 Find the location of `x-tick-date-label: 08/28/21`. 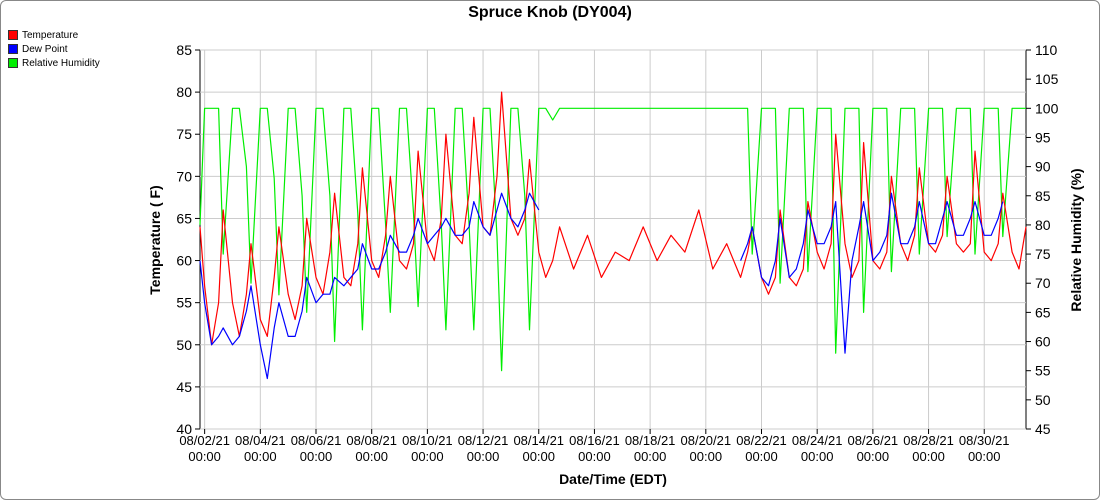

x-tick-date-label: 08/28/21 is located at coordinates (928, 440).